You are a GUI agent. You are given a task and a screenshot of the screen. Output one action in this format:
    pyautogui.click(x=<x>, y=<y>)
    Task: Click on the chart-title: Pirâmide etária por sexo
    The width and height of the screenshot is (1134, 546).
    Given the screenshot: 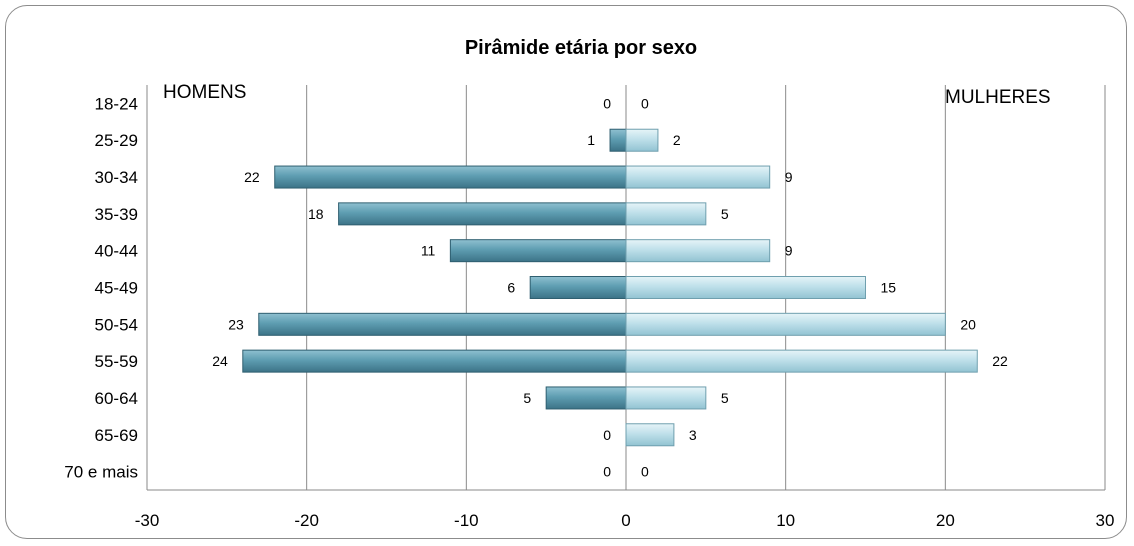 What is the action you would take?
    pyautogui.click(x=581, y=48)
    